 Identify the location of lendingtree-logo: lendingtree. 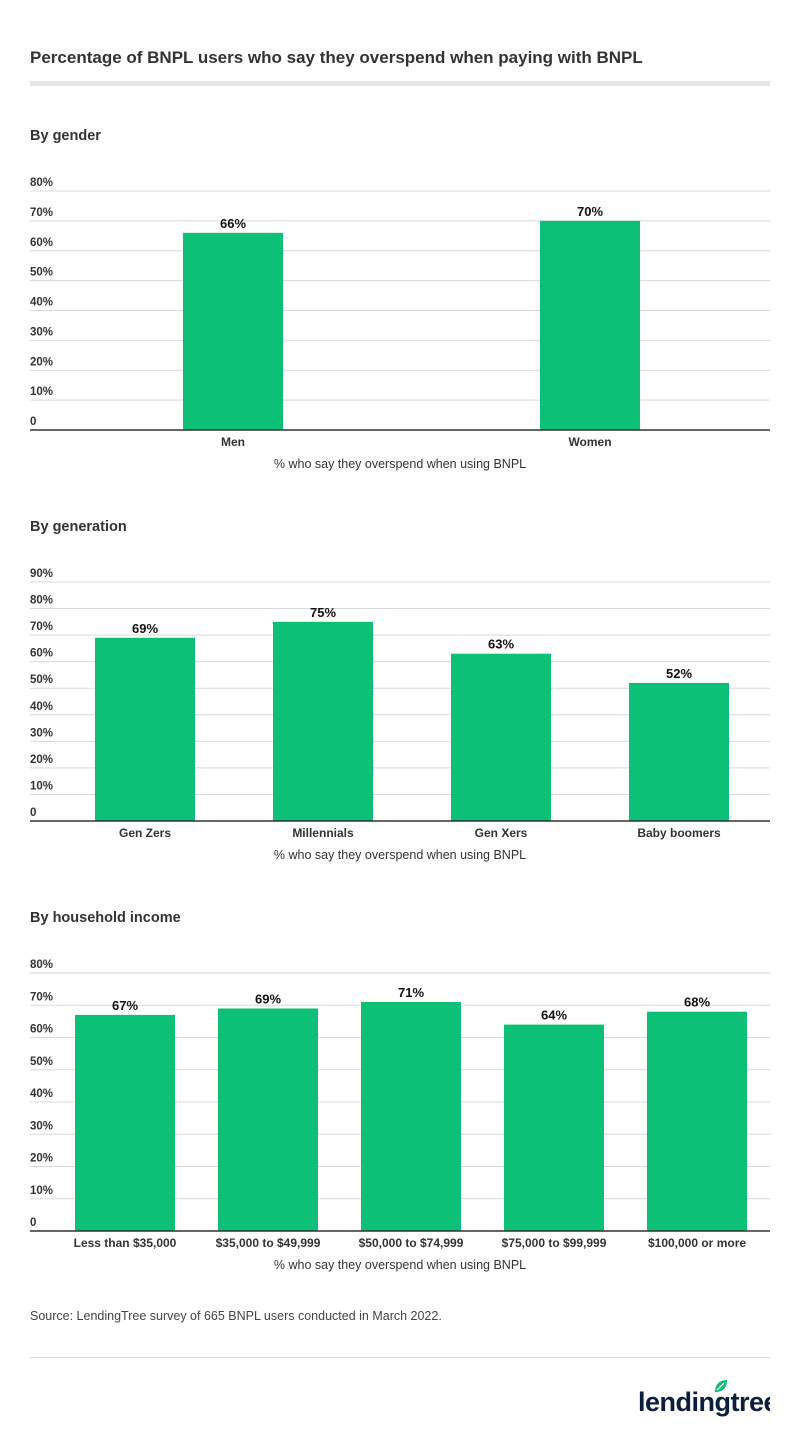
(704, 1398).